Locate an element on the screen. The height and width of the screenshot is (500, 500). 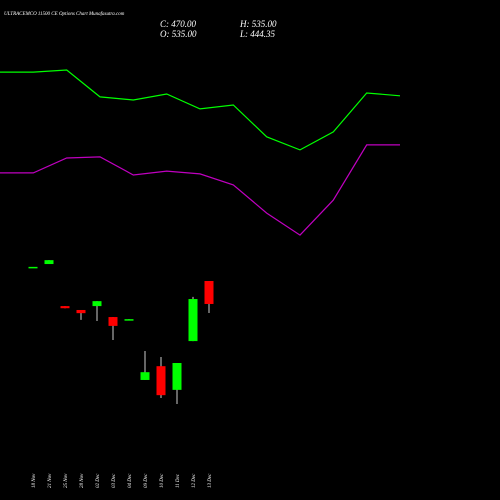
x-tick-label: 03 Dec is located at coordinates (114, 480).